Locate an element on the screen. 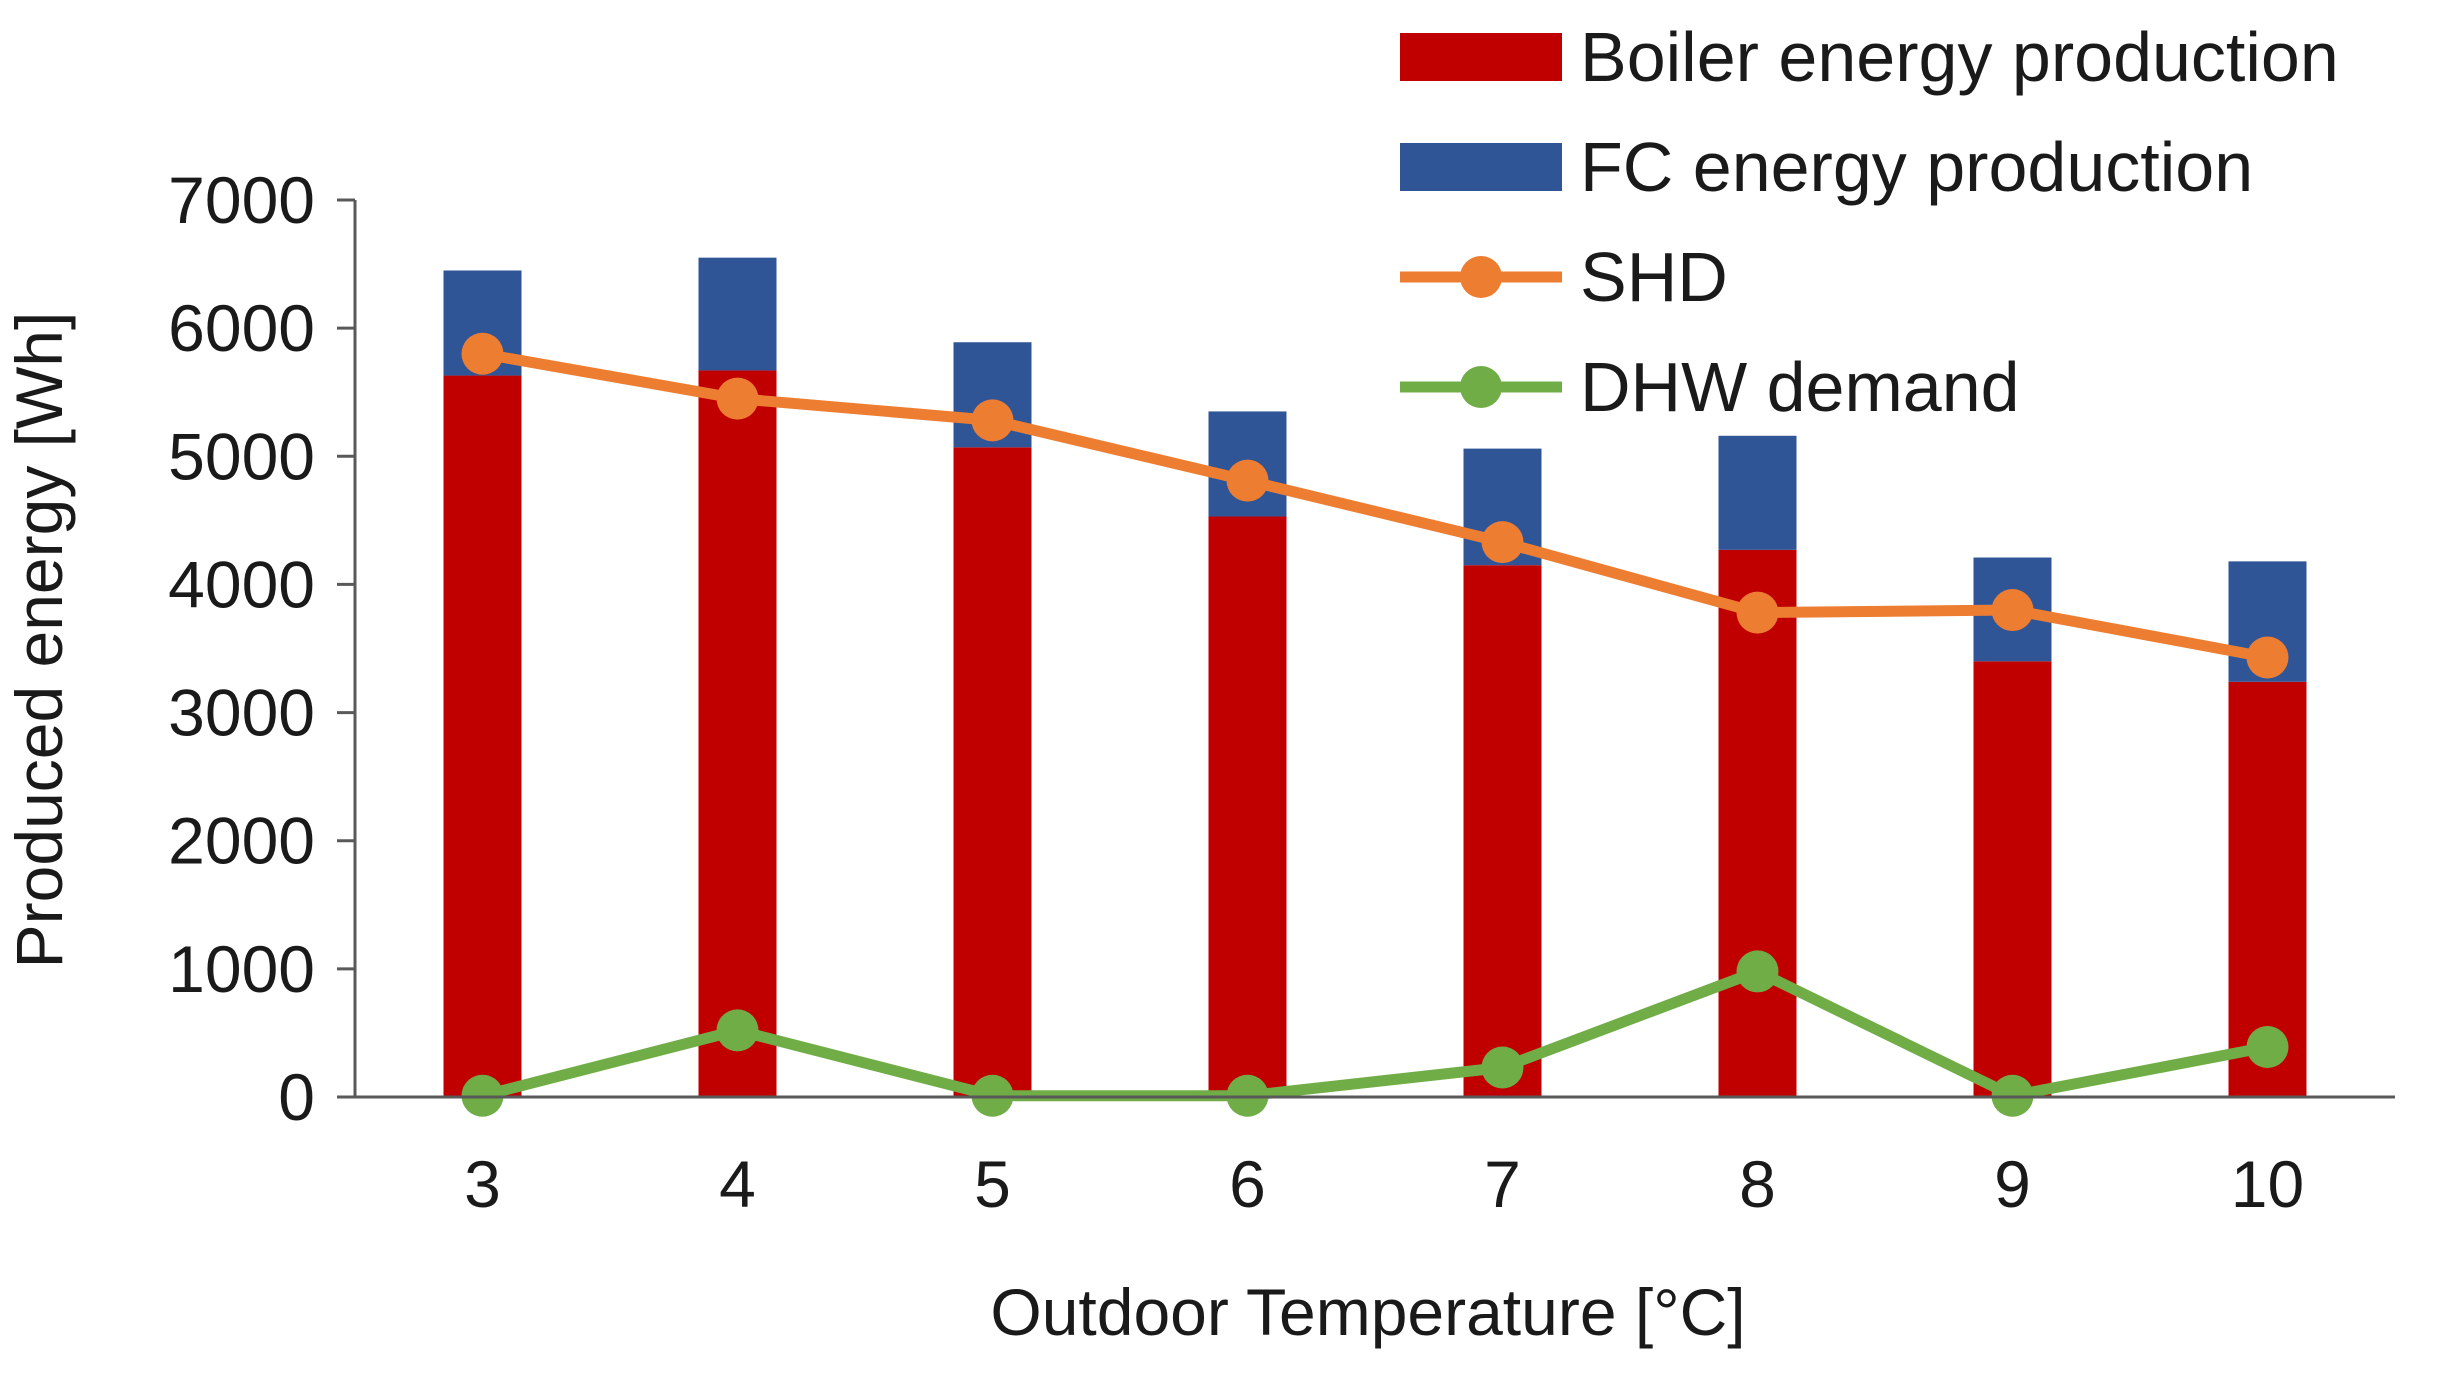  y-axis-title: Produced energy [Wh] is located at coordinates (39, 640).